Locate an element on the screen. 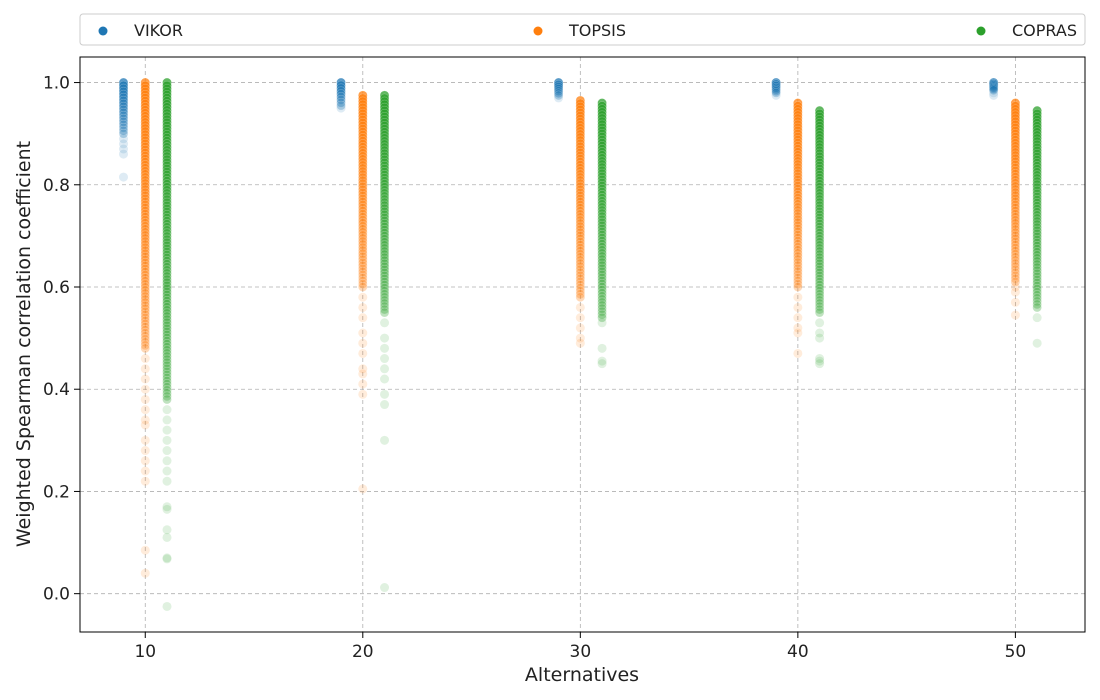 The height and width of the screenshot is (700, 1100). legend-marker-copras is located at coordinates (981, 31).